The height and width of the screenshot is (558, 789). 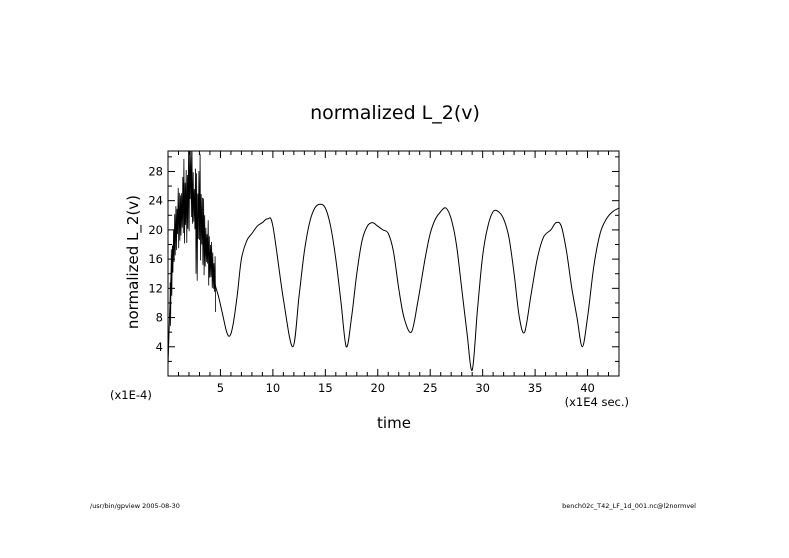 What do you see at coordinates (133, 262) in the screenshot?
I see `y-axis-label: normalized L_2(v)` at bounding box center [133, 262].